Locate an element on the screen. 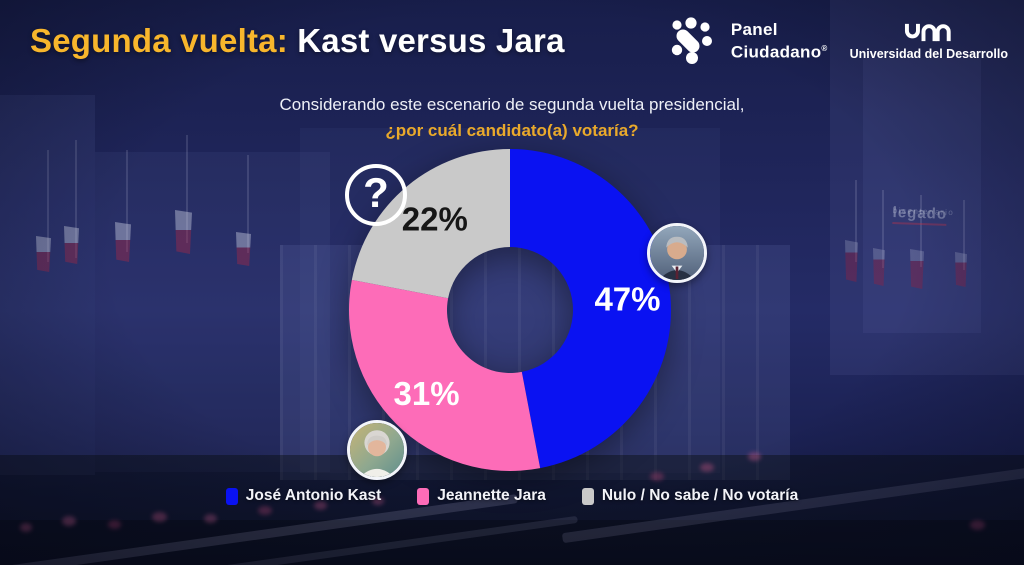  legend-item-kast: José Antonio Kast is located at coordinates (303, 496).